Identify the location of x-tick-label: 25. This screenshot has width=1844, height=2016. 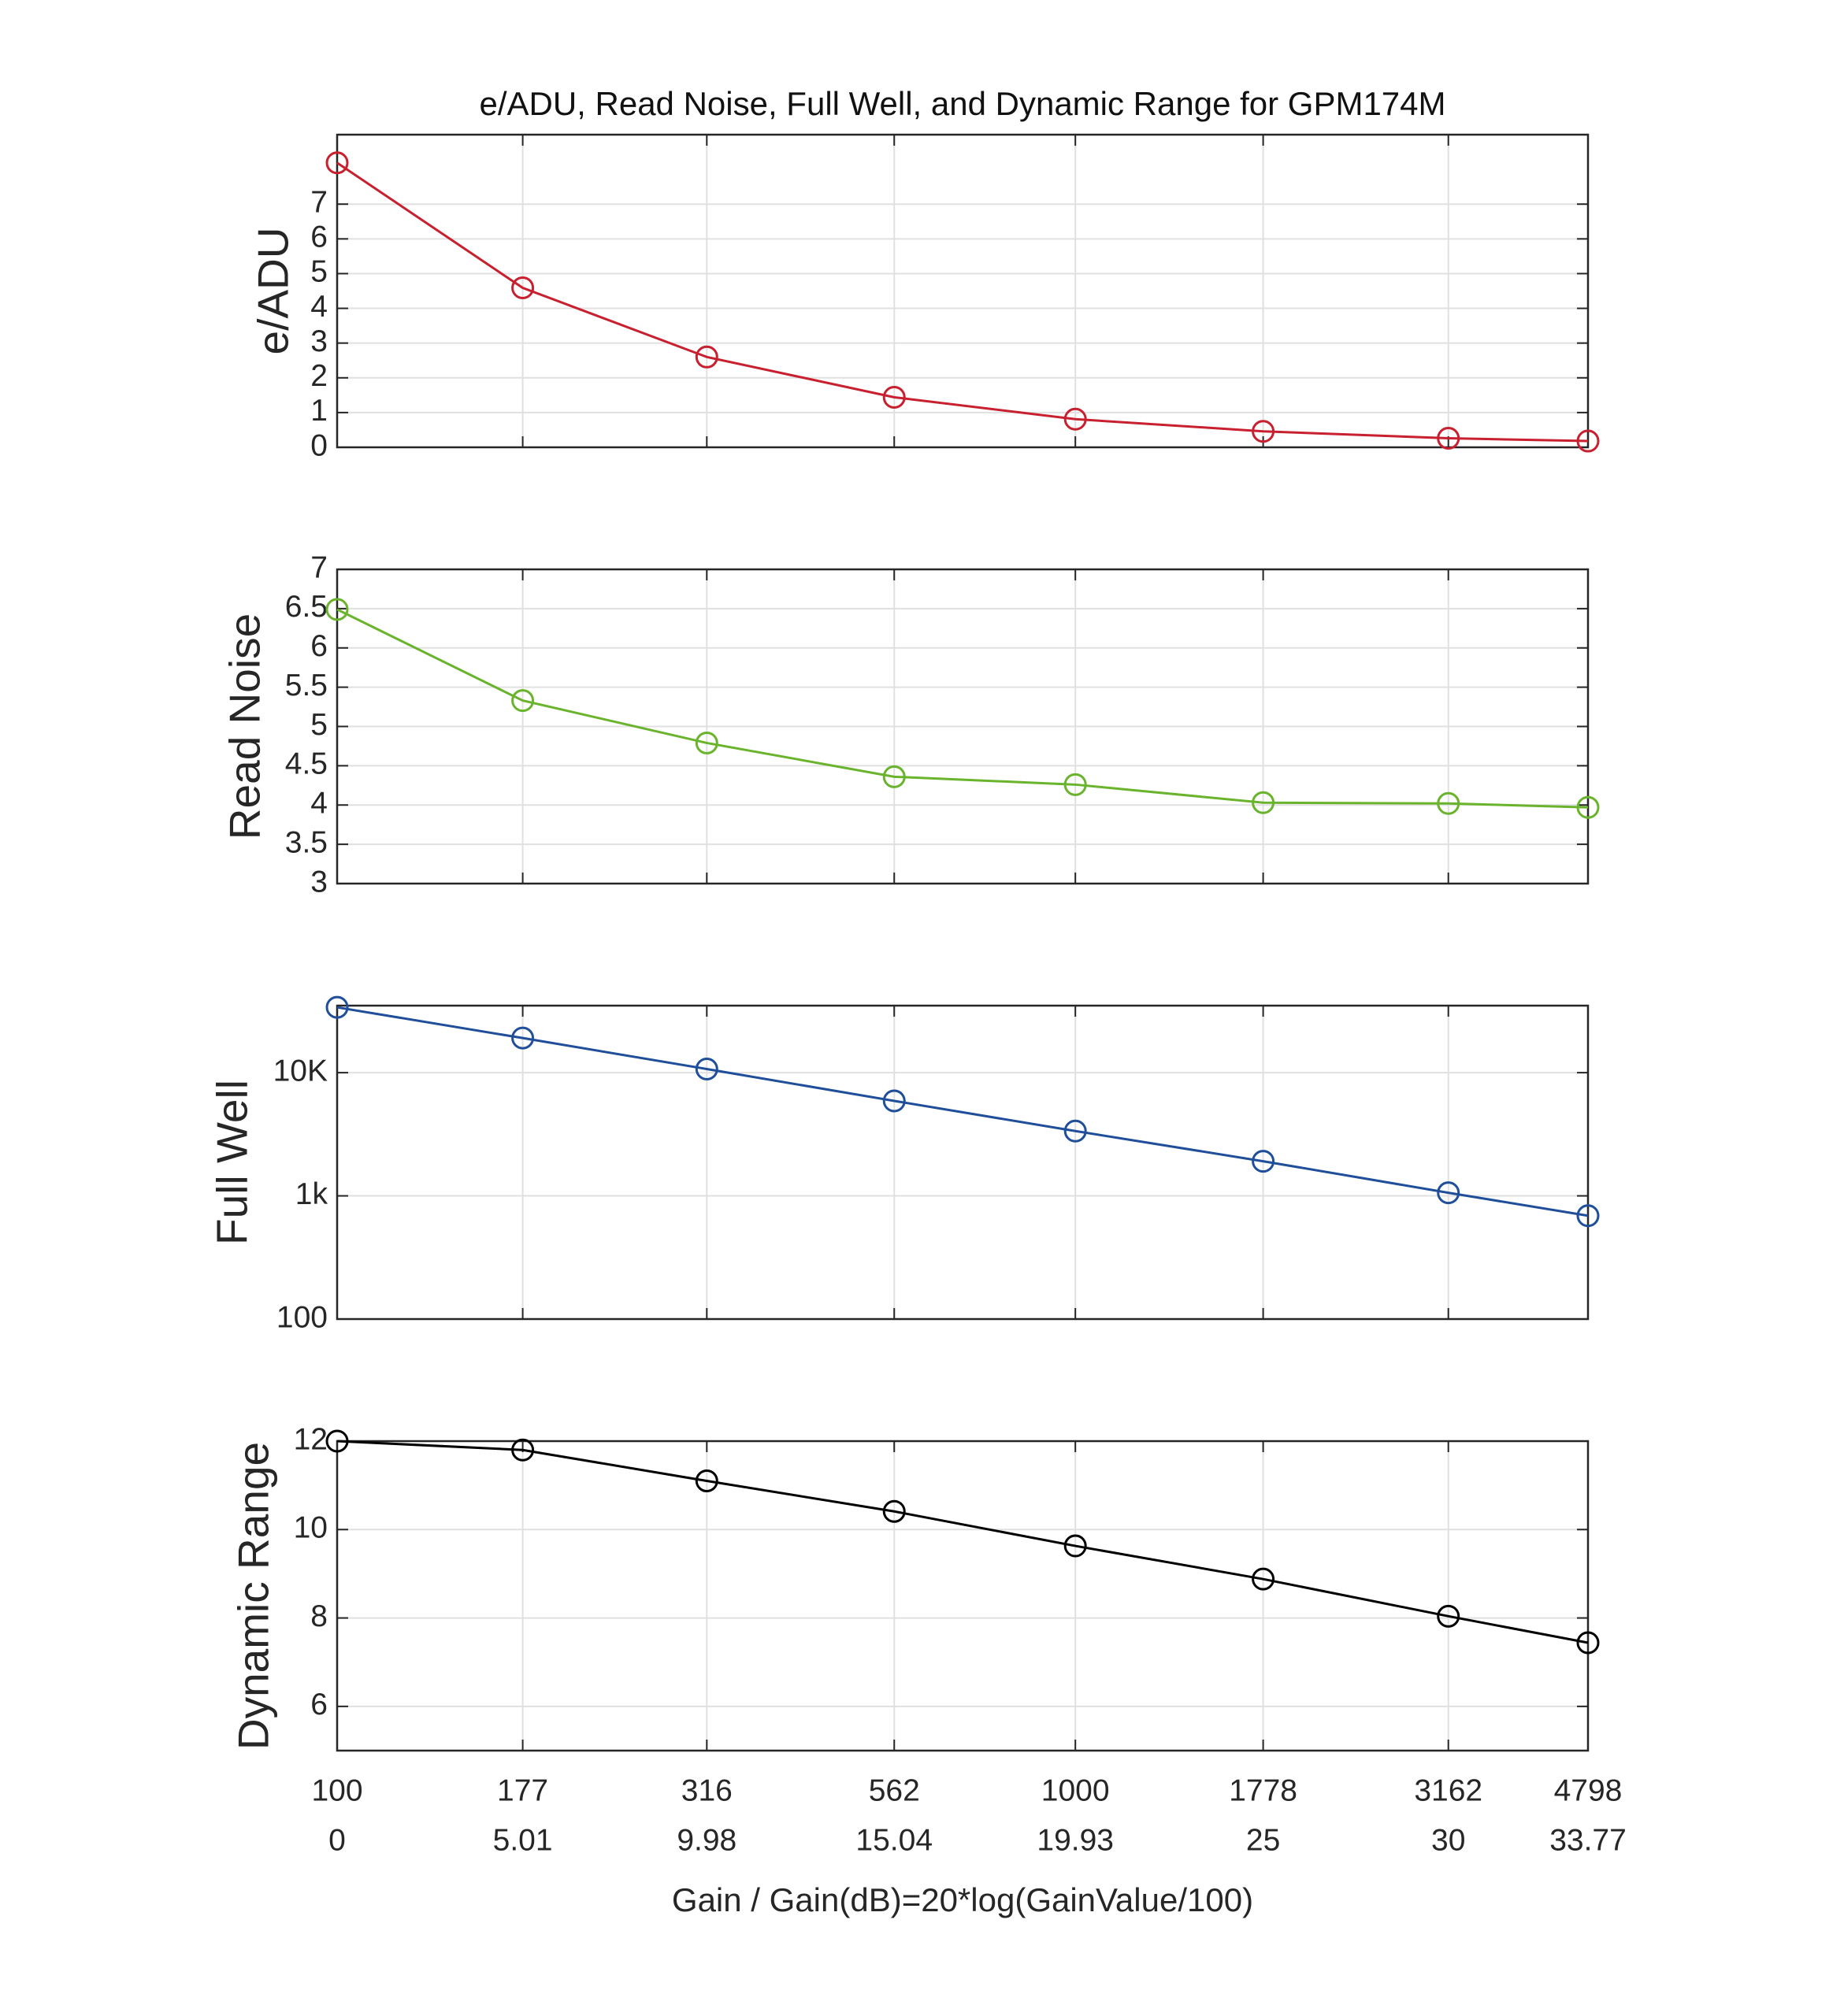
(1263, 1840).